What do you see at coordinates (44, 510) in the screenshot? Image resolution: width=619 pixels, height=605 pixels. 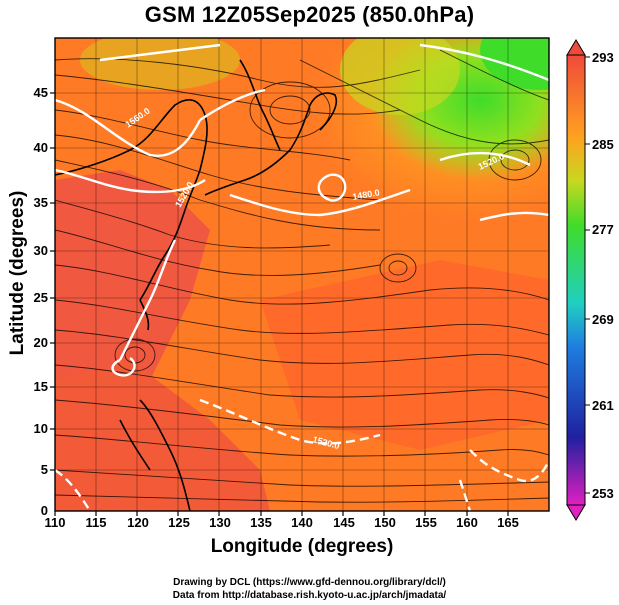 I see `y-tick-label: 0` at bounding box center [44, 510].